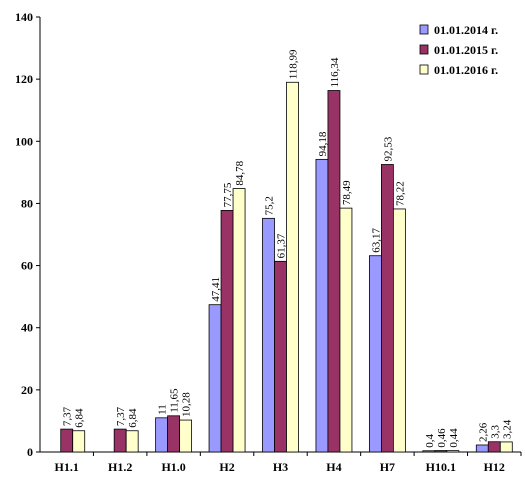 Image resolution: width=525 pixels, height=489 pixels. What do you see at coordinates (454, 438) in the screenshot?
I see `data-label: 0,44` at bounding box center [454, 438].